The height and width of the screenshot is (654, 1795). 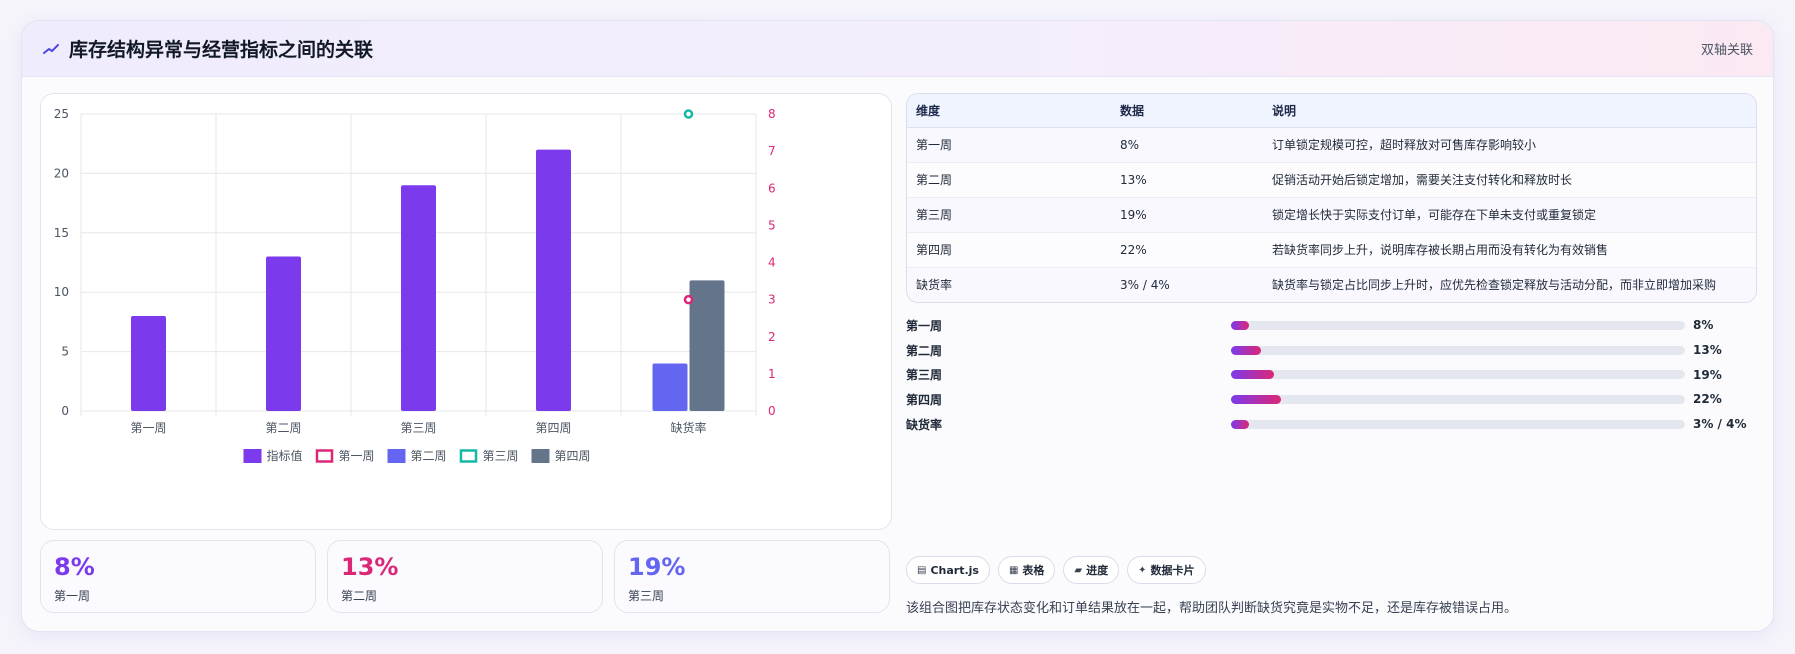 What do you see at coordinates (1509, 111) in the screenshot?
I see `table-header-cell: 说明` at bounding box center [1509, 111].